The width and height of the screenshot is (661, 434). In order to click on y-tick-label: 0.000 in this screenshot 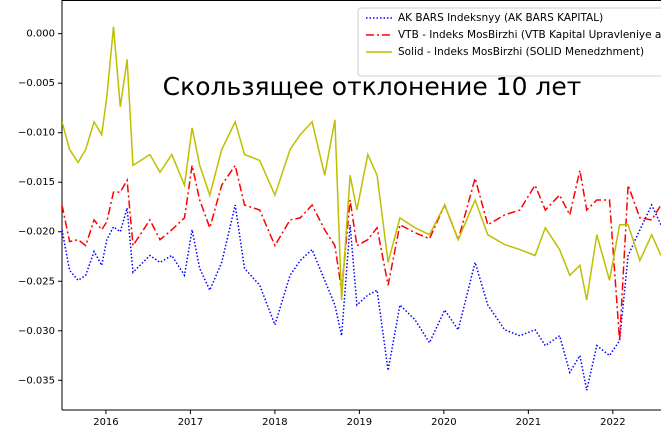, I will do `click(40, 34)`.